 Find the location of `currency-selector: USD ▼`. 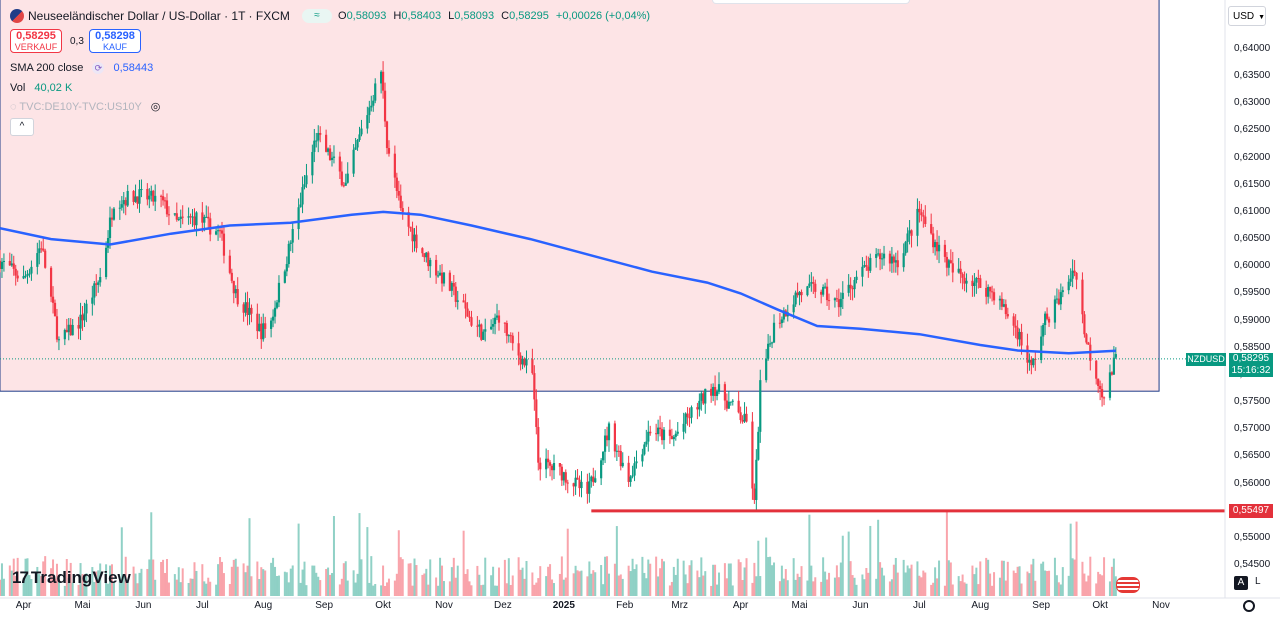

currency-selector: USD ▼ is located at coordinates (1247, 16).